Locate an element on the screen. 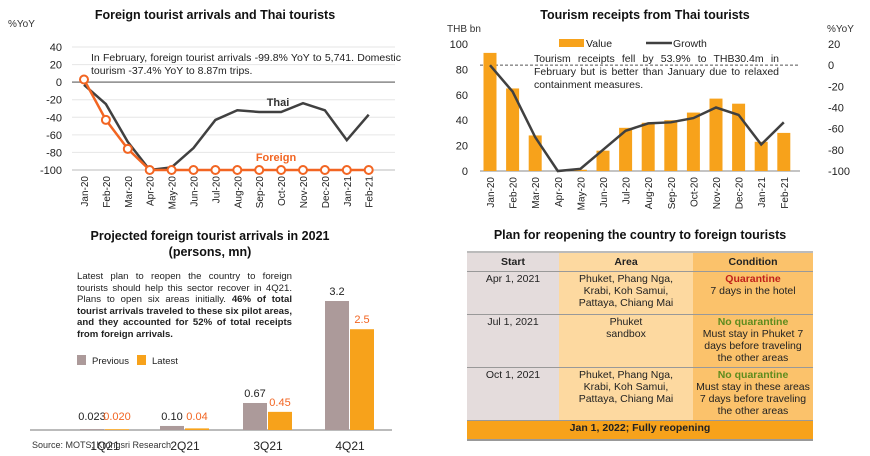 The width and height of the screenshot is (870, 456). condition-detail-line: 7 days before traveling is located at coordinates (753, 399).